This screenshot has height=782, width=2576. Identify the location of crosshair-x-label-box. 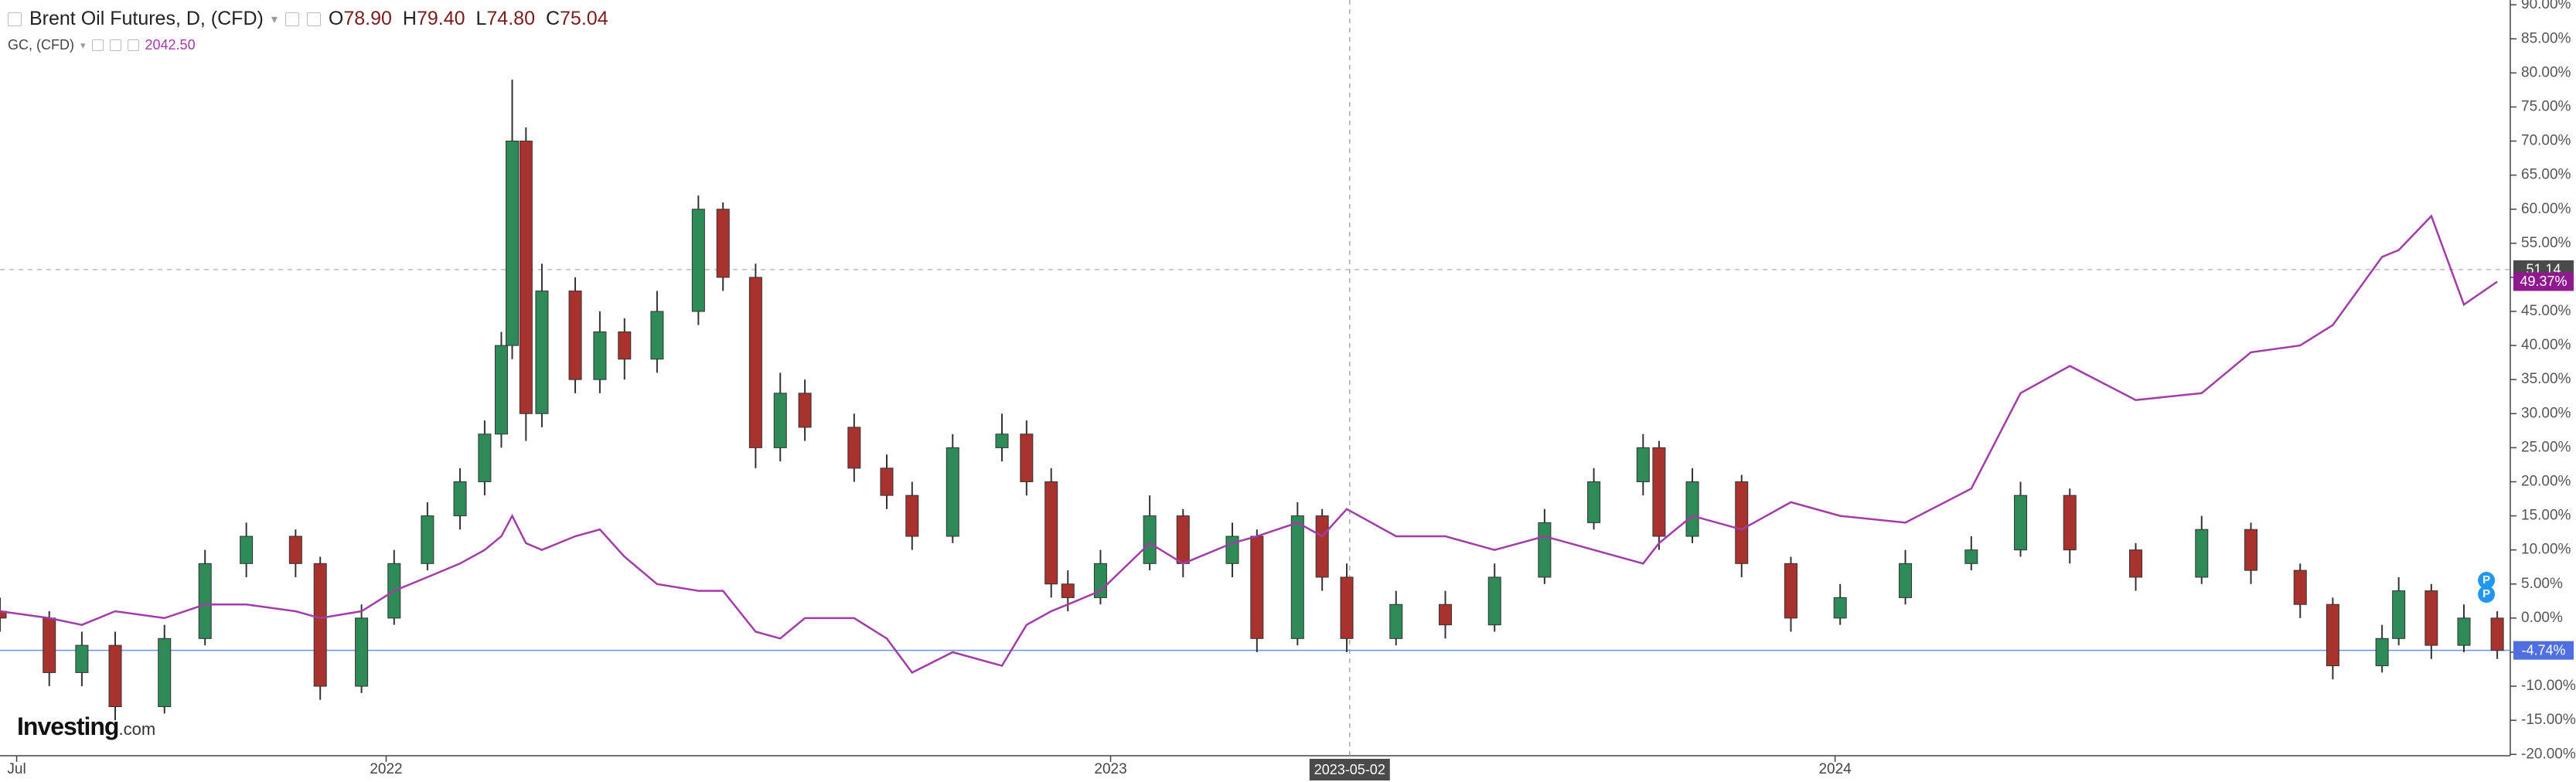
(1349, 769).